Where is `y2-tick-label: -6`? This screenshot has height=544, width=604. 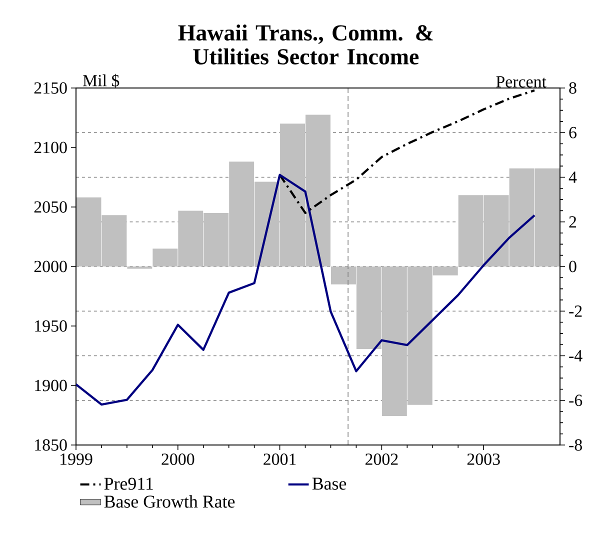
y2-tick-label: -6 is located at coordinates (575, 400).